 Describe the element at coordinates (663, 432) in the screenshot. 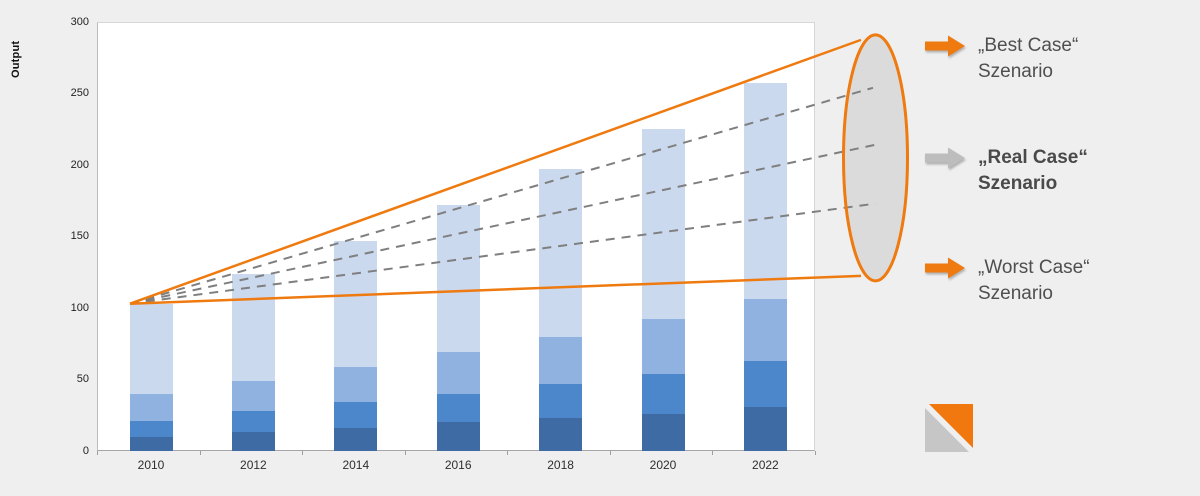

I see `bar-2020-segment-bottom-dark-blue` at that location.